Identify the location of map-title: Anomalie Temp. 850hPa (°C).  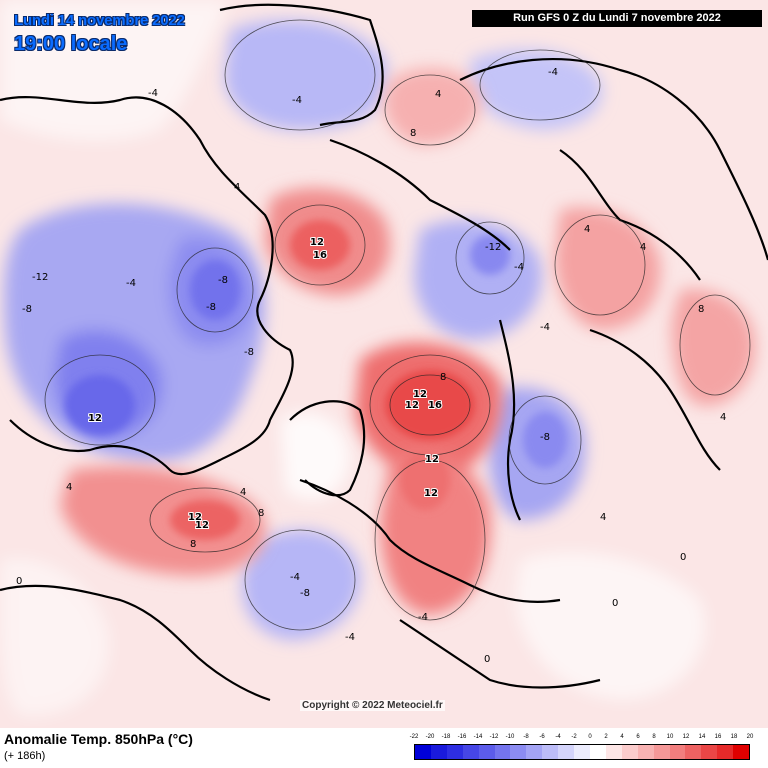
(98, 739).